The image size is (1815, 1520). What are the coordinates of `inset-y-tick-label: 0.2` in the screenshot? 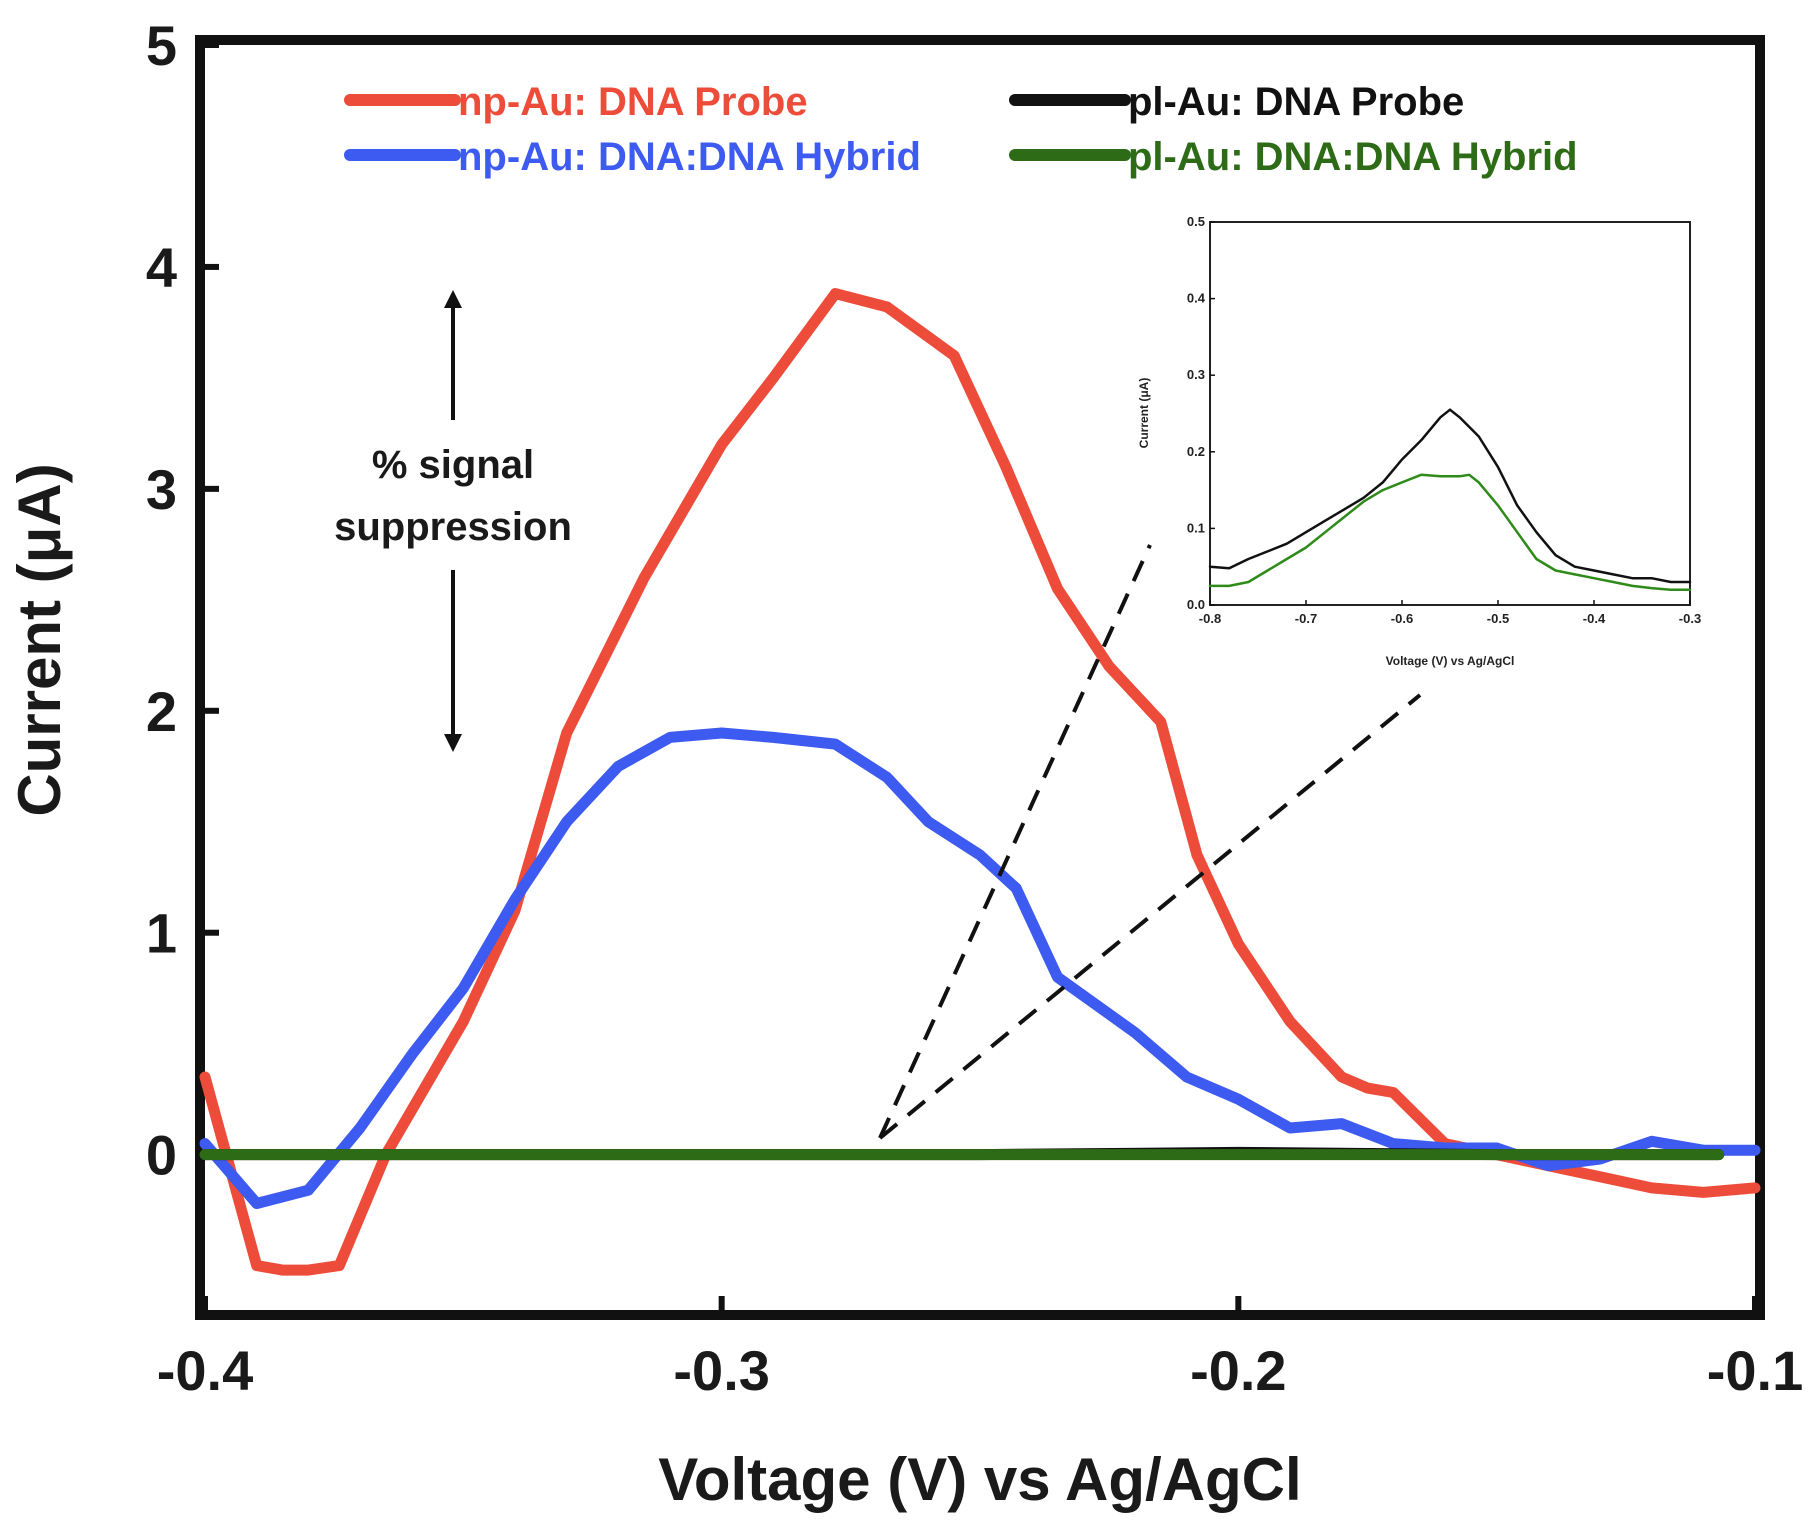 It's located at (1196, 451).